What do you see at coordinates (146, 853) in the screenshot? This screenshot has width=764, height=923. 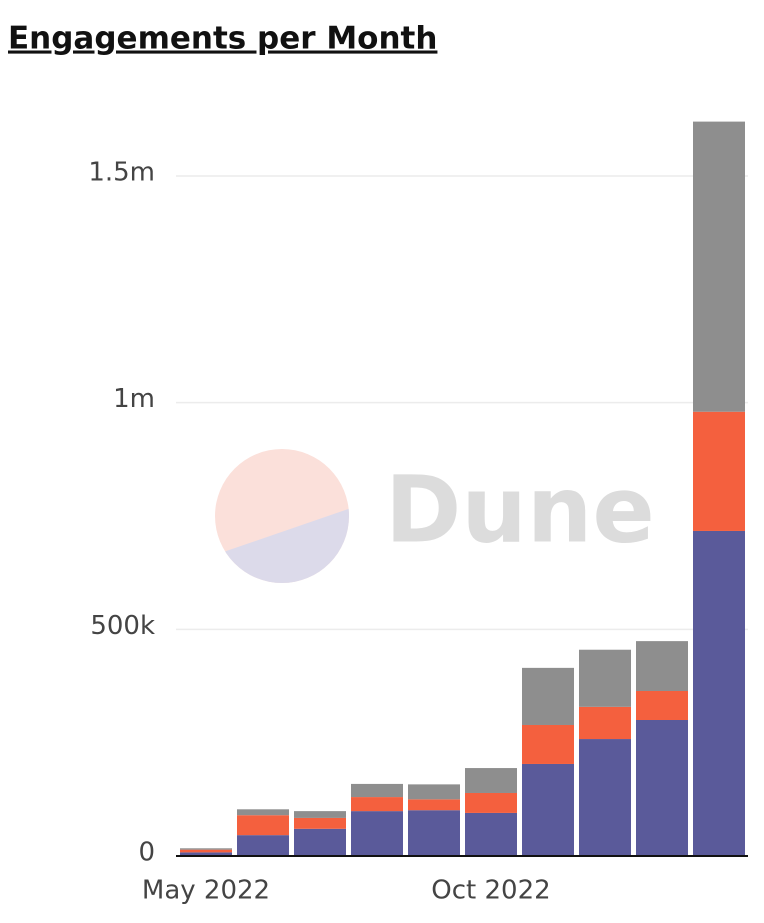 I see `y-tick-label: 0` at bounding box center [146, 853].